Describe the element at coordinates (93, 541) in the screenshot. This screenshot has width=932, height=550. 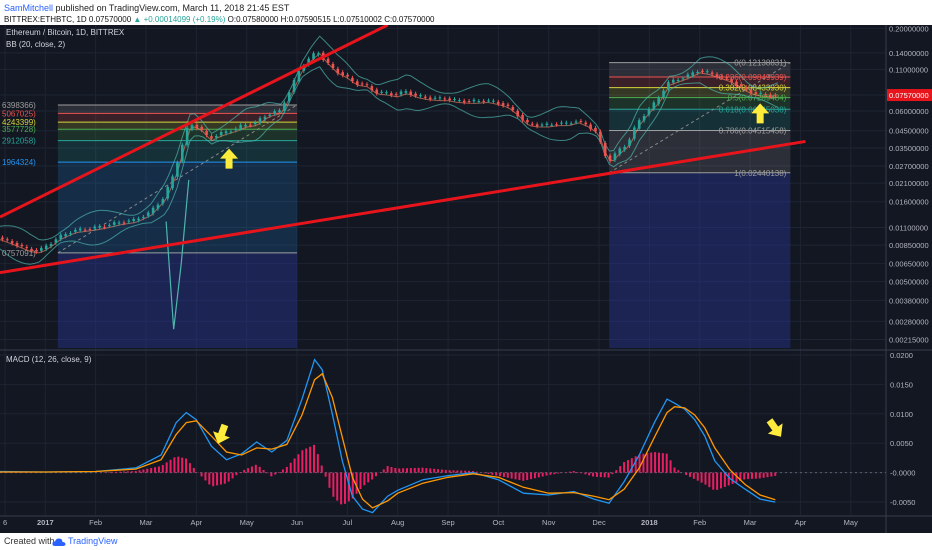
I see `tradingview-brand: TradingView` at that location.